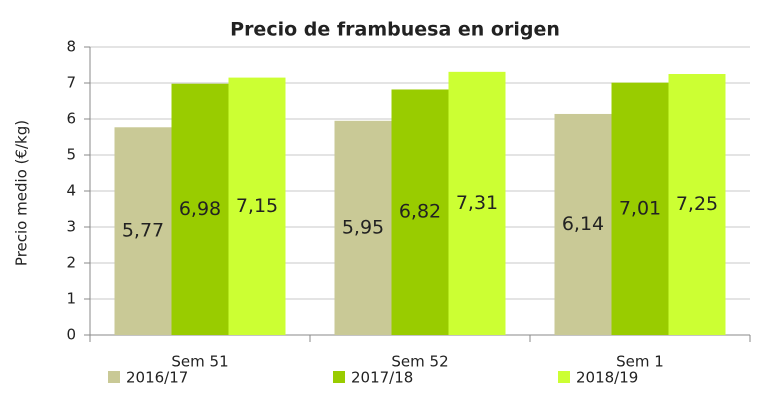 The width and height of the screenshot is (764, 412). I want to click on y-tick-label: 8, so click(71, 47).